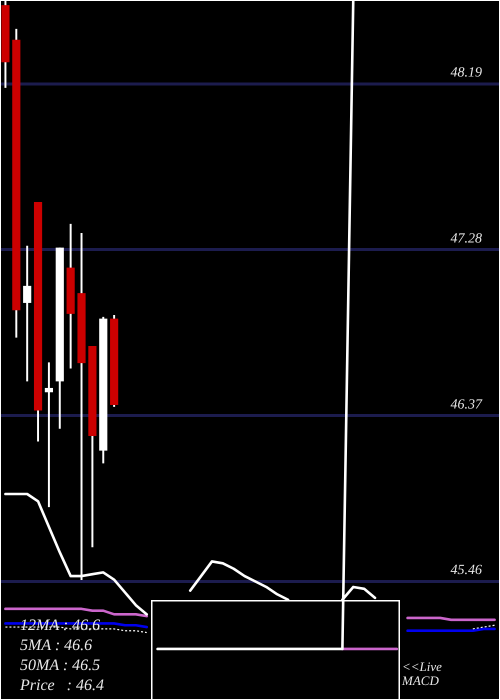  Describe the element at coordinates (421, 673) in the screenshot. I see `annotation: <<Live MACD` at that location.